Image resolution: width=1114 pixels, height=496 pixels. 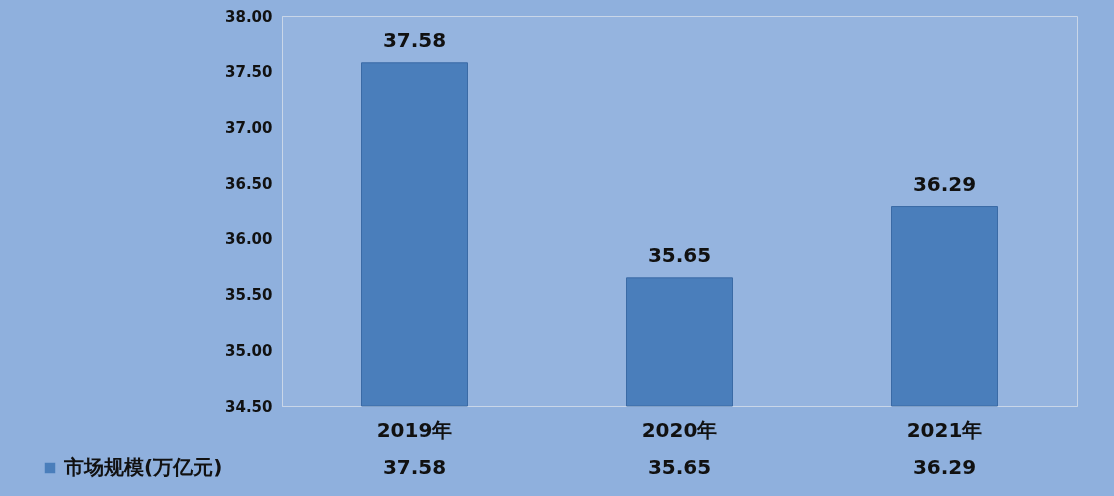 I want to click on data-label: 37.58, so click(x=414, y=39).